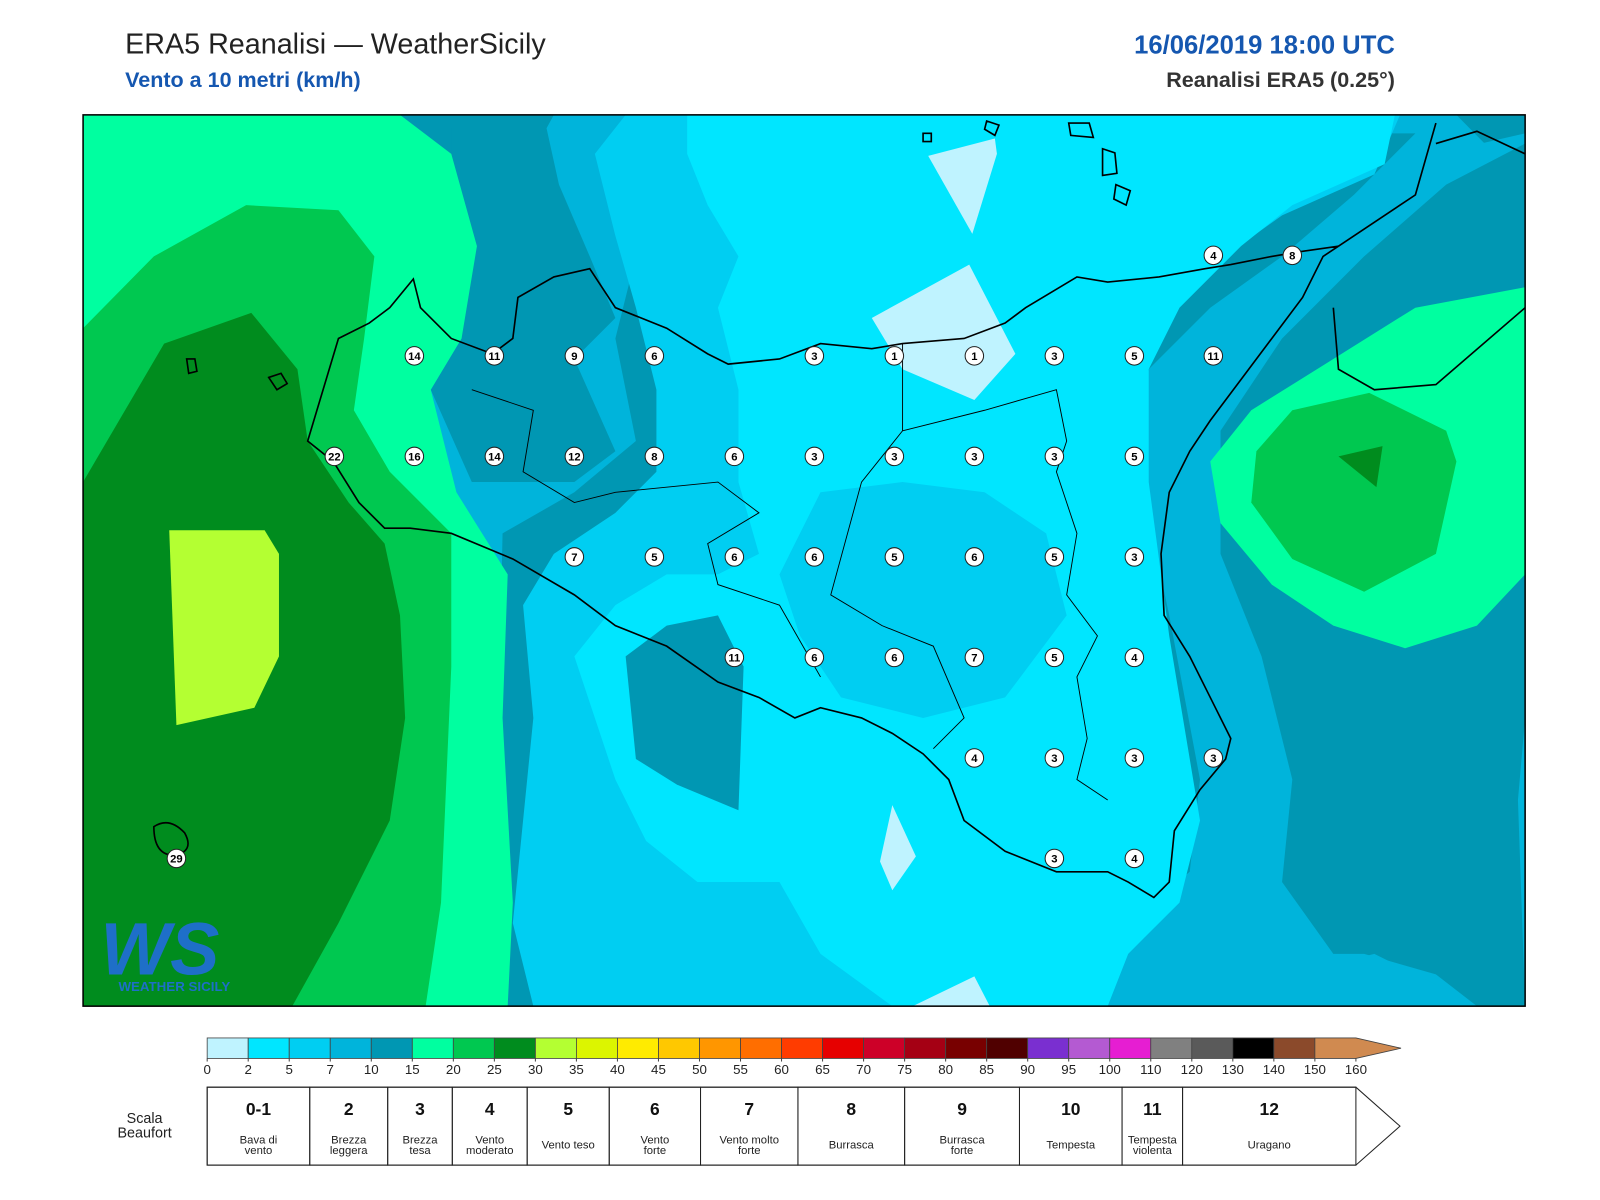  What do you see at coordinates (576, 1069) in the screenshot?
I see `colorbar-tick-label: 35` at bounding box center [576, 1069].